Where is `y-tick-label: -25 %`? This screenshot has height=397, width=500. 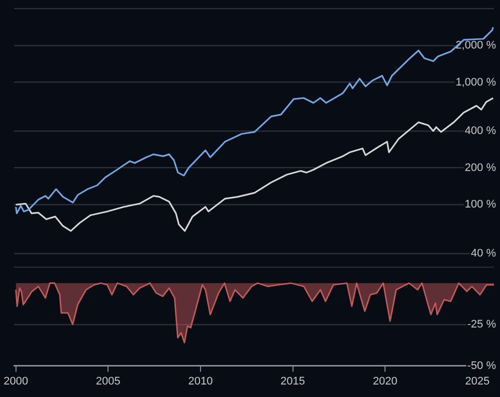 y-tick-label: -25 % is located at coordinates (481, 324).